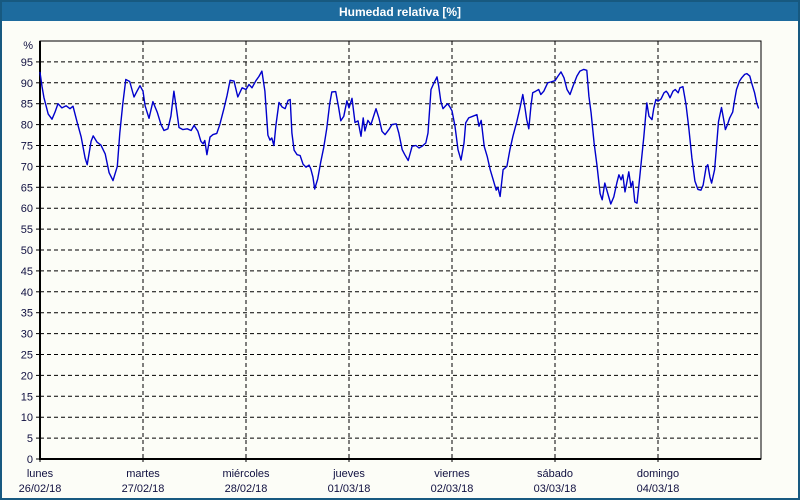  What do you see at coordinates (27, 314) in the screenshot?
I see `y-tick-label: 35` at bounding box center [27, 314].